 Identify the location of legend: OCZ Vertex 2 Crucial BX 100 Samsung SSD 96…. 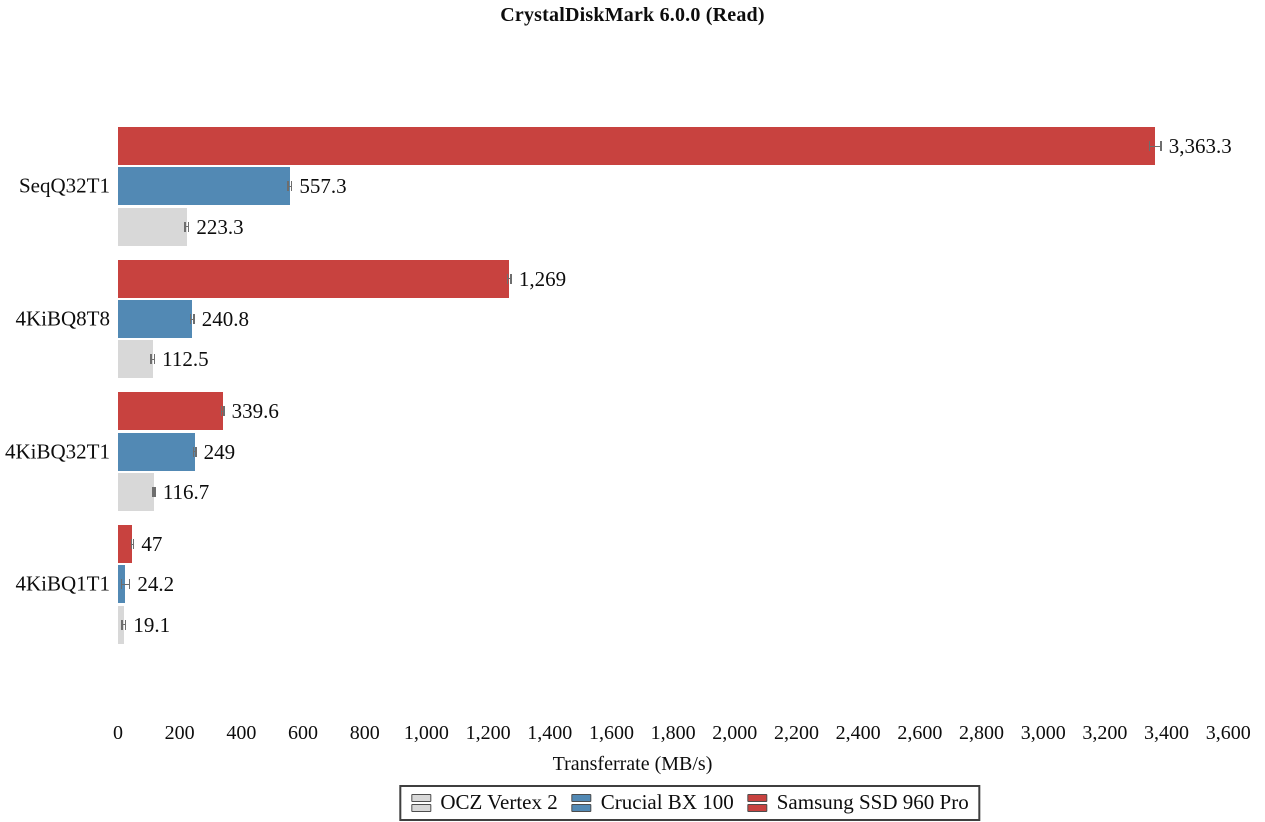
(690, 803).